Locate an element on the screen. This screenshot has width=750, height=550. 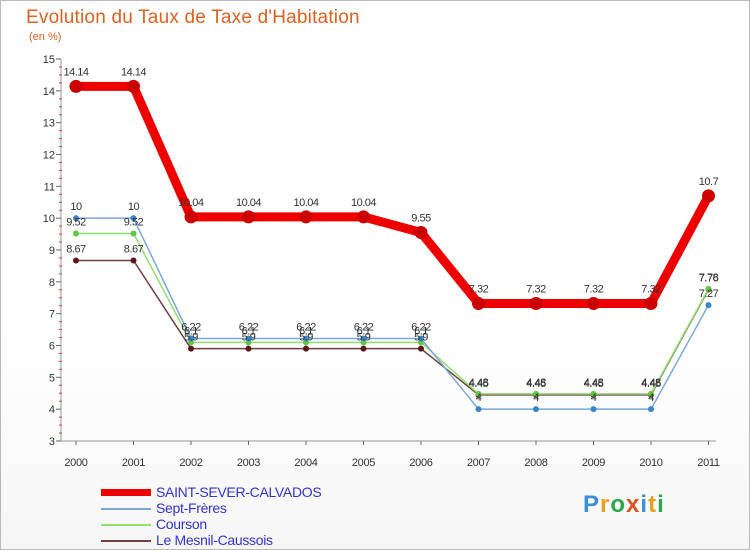
x-tick-label: 2011 is located at coordinates (708, 463).